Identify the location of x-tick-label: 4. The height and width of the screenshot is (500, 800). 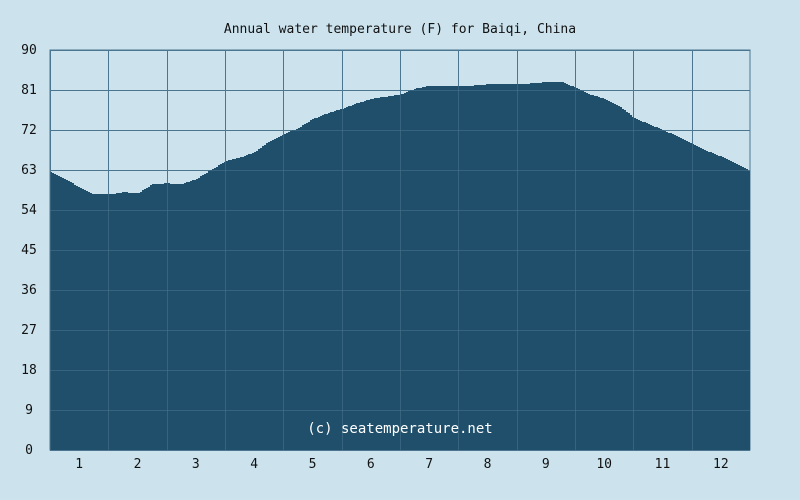
(254, 464).